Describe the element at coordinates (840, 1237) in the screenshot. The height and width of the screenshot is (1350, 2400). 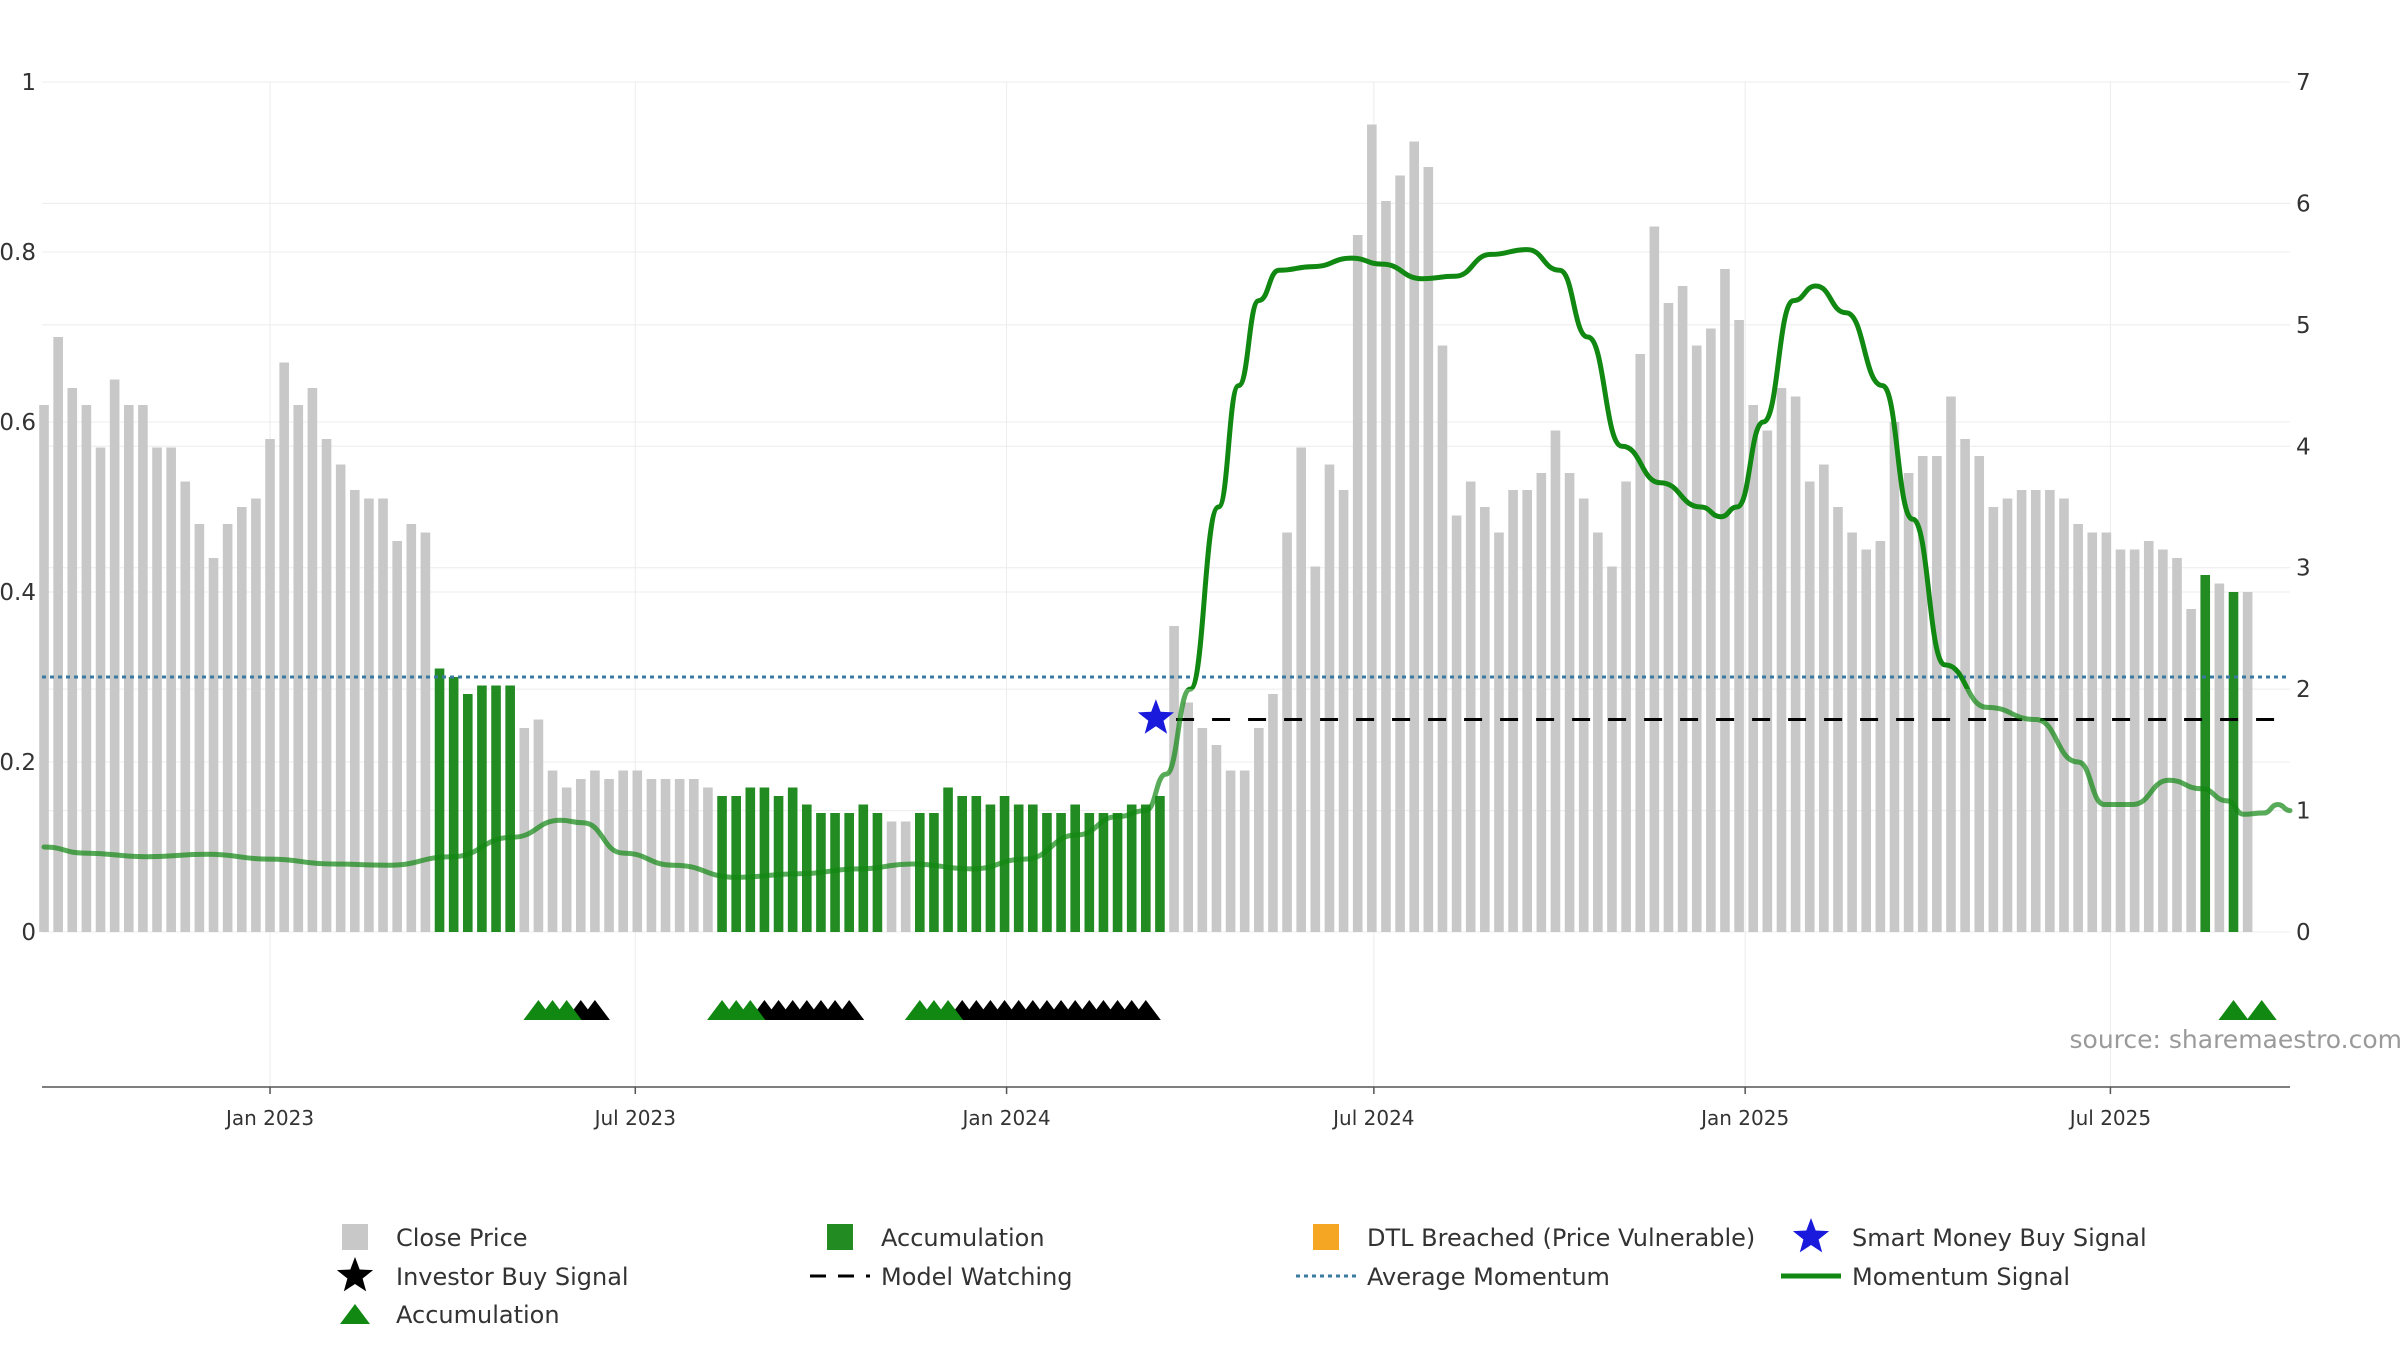
I see `legend-swatch` at that location.